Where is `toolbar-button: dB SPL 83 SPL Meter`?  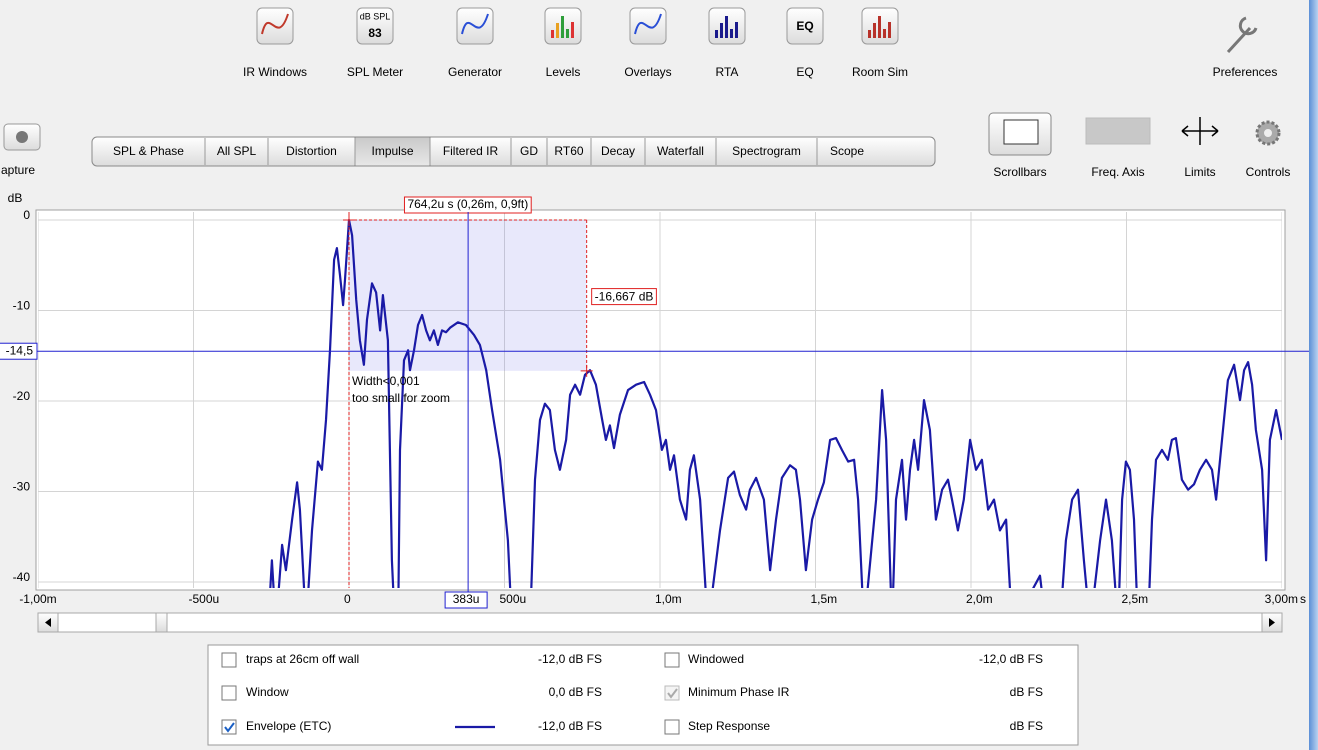 toolbar-button: dB SPL 83 SPL Meter is located at coordinates (375, 43).